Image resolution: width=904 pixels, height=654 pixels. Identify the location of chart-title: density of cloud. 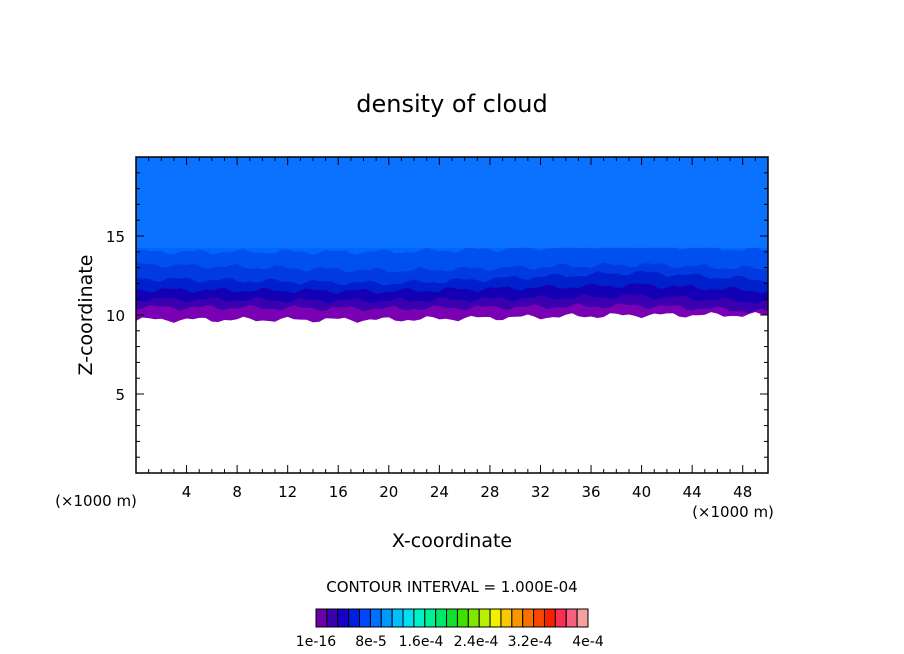
(451, 104).